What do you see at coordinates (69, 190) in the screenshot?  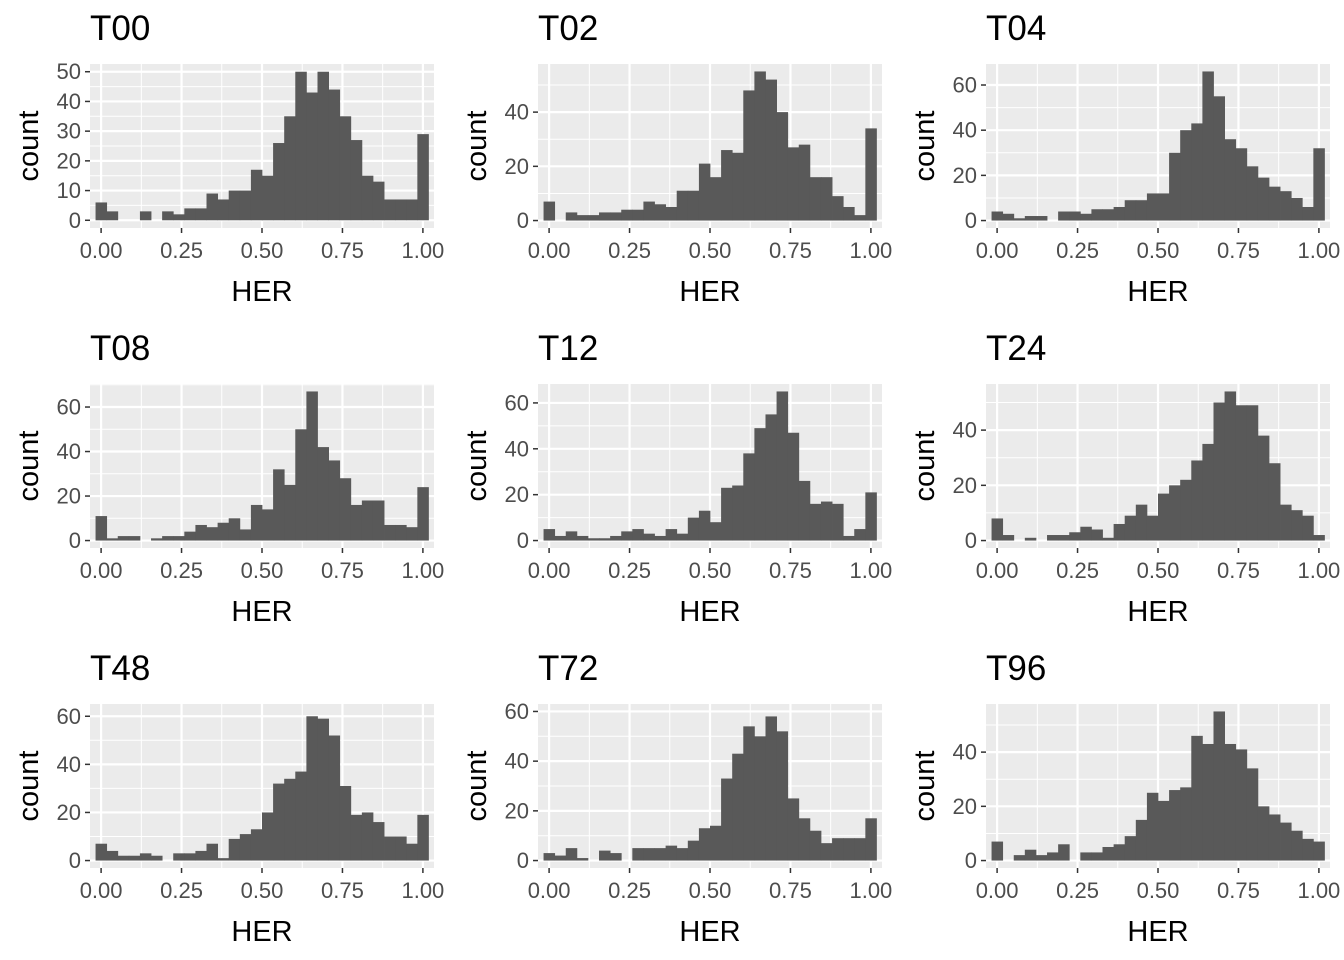 I see `y-tick-label: 10` at bounding box center [69, 190].